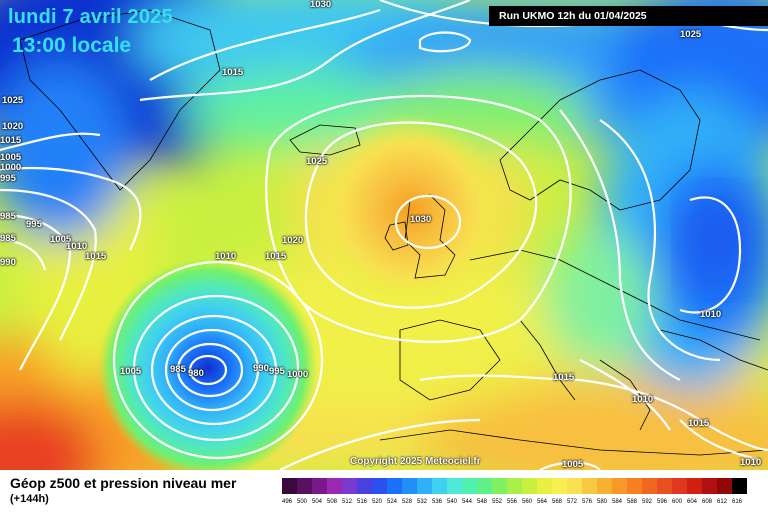 This screenshot has height=512, width=768. Describe the element at coordinates (662, 502) in the screenshot. I see `scale-value-label: 596` at that location.